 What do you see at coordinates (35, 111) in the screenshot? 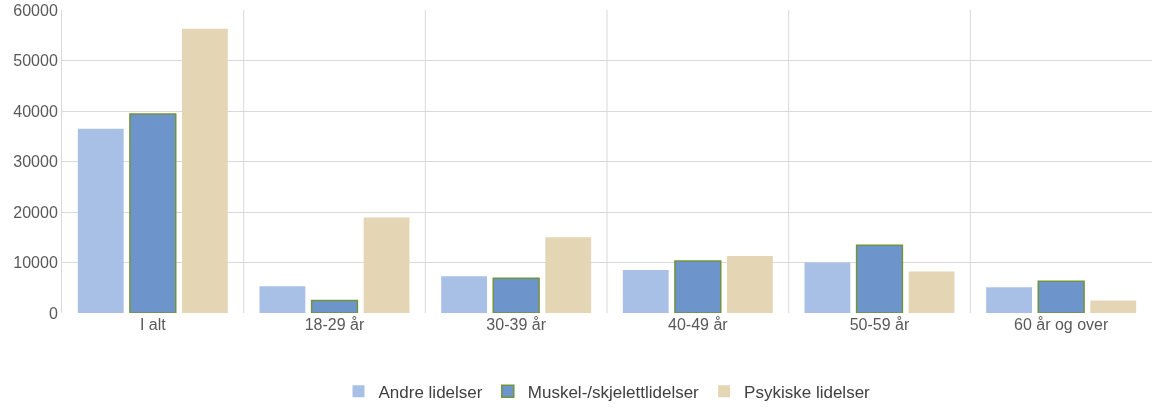
I see `y-tick-label: 40000` at bounding box center [35, 111].